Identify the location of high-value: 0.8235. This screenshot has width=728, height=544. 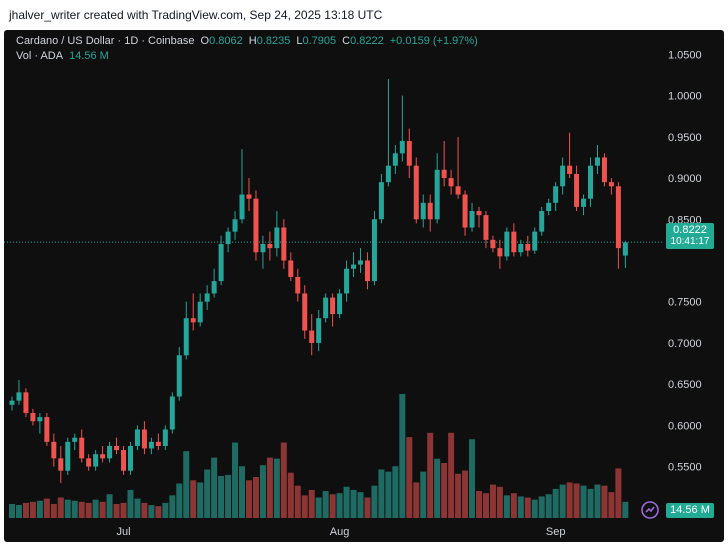
(273, 41).